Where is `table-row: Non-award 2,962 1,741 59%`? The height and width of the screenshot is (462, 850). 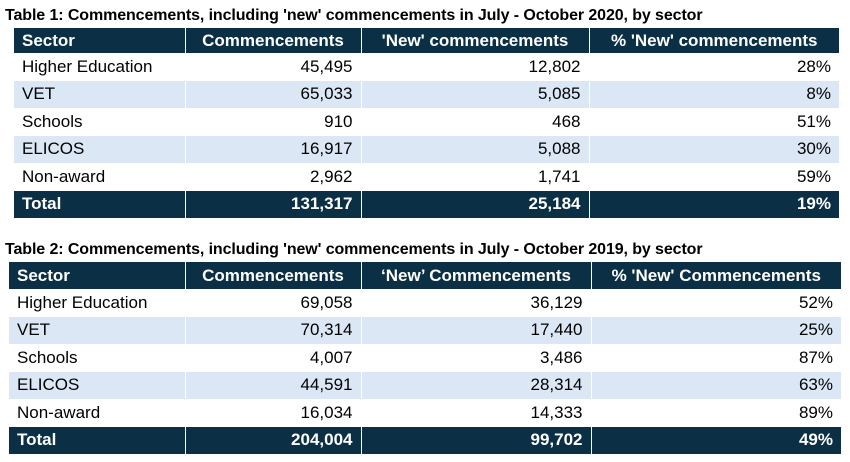 table-row: Non-award 2,962 1,741 59% is located at coordinates (426, 177).